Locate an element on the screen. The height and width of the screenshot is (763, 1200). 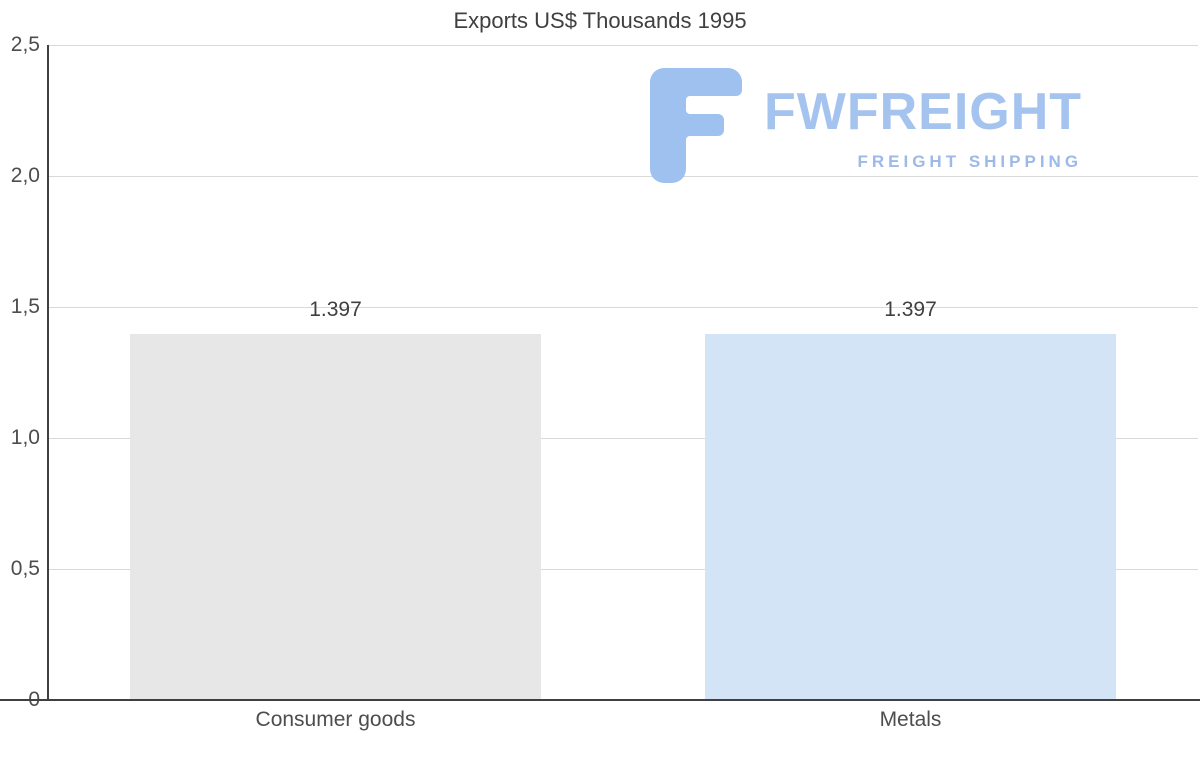
brand-watermark: FWFREIGHT FREIGHT SHIPPING is located at coordinates (866, 125).